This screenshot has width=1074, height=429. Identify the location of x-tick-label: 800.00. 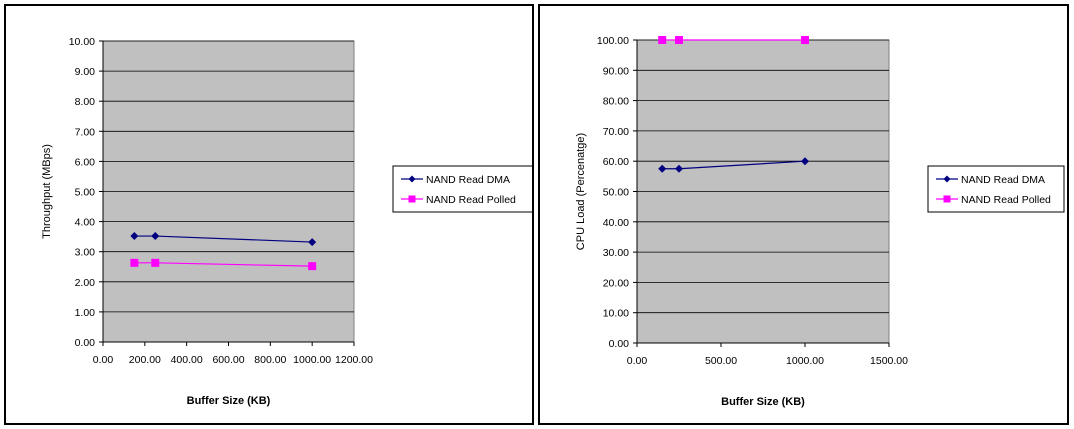
(270, 360).